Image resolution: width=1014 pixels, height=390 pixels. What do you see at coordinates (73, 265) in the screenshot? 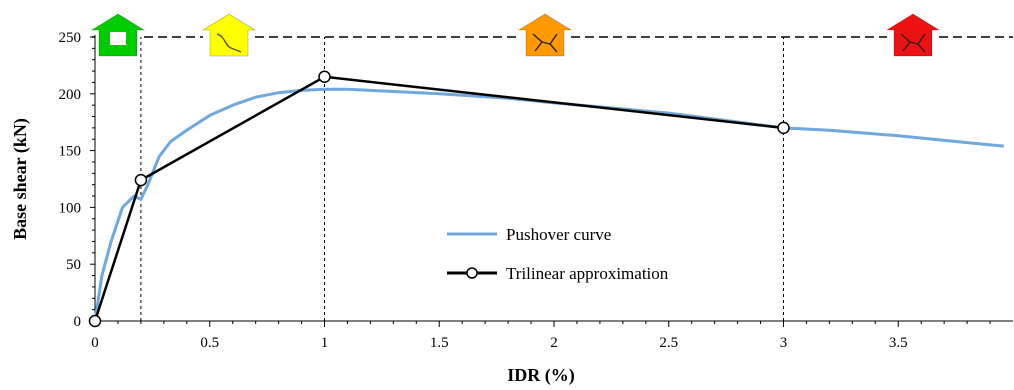
I see `y-tick-label: 50` at bounding box center [73, 265].